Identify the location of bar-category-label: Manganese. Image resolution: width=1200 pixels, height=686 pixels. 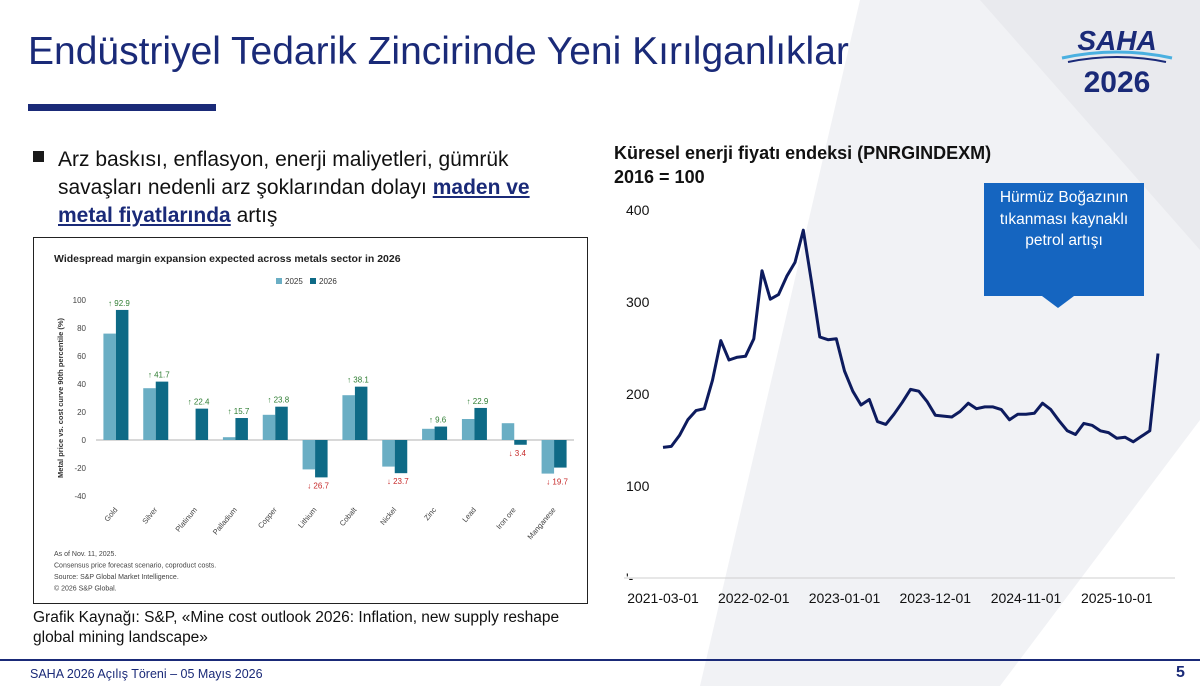
(542, 524).